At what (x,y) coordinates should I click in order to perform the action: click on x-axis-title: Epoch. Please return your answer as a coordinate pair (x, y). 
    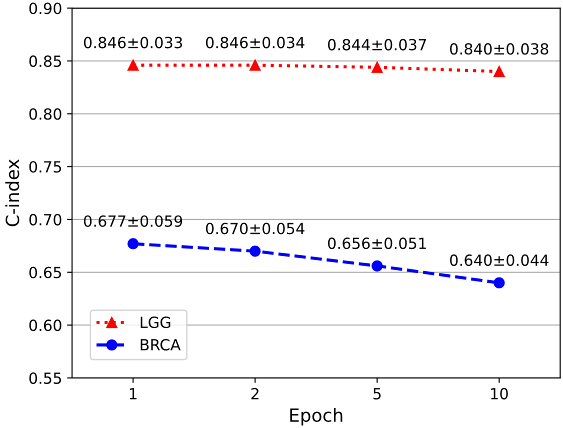
    Looking at the image, I should click on (316, 417).